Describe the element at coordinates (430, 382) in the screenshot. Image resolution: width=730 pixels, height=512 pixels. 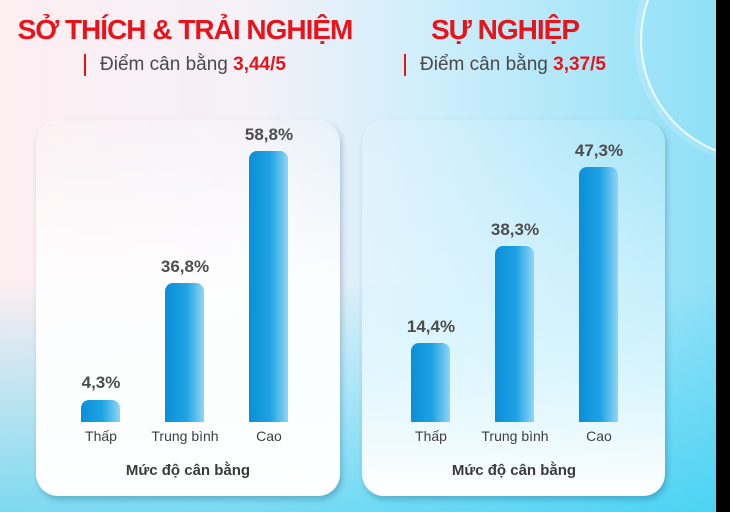
I see `bar-career-low` at that location.